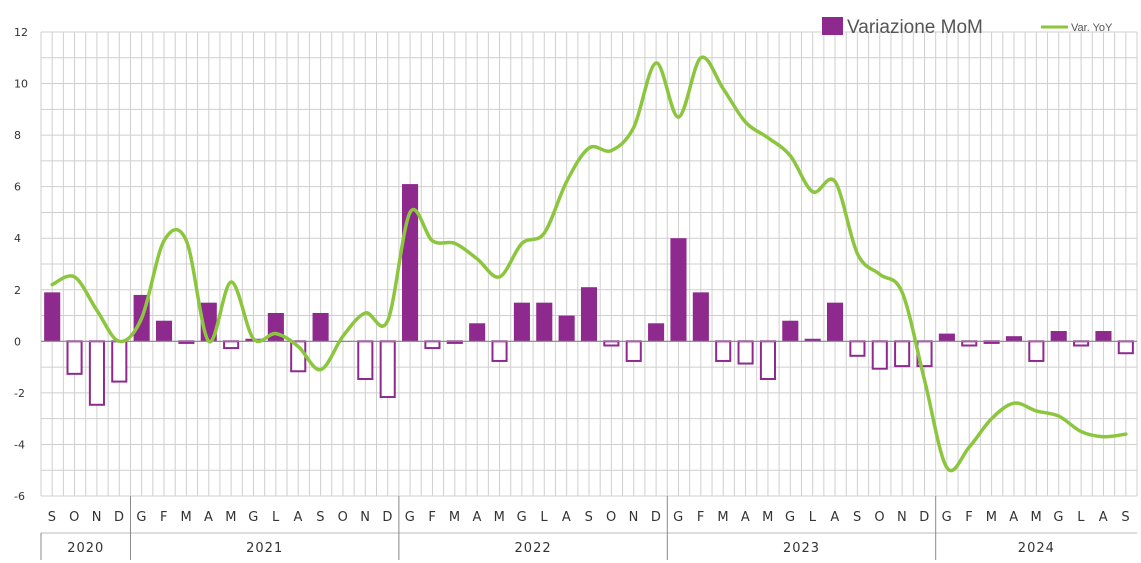  What do you see at coordinates (21, 264) in the screenshot?
I see `y-axis: 12 10 8 6 4 2 0 -2 -4 -6` at bounding box center [21, 264].